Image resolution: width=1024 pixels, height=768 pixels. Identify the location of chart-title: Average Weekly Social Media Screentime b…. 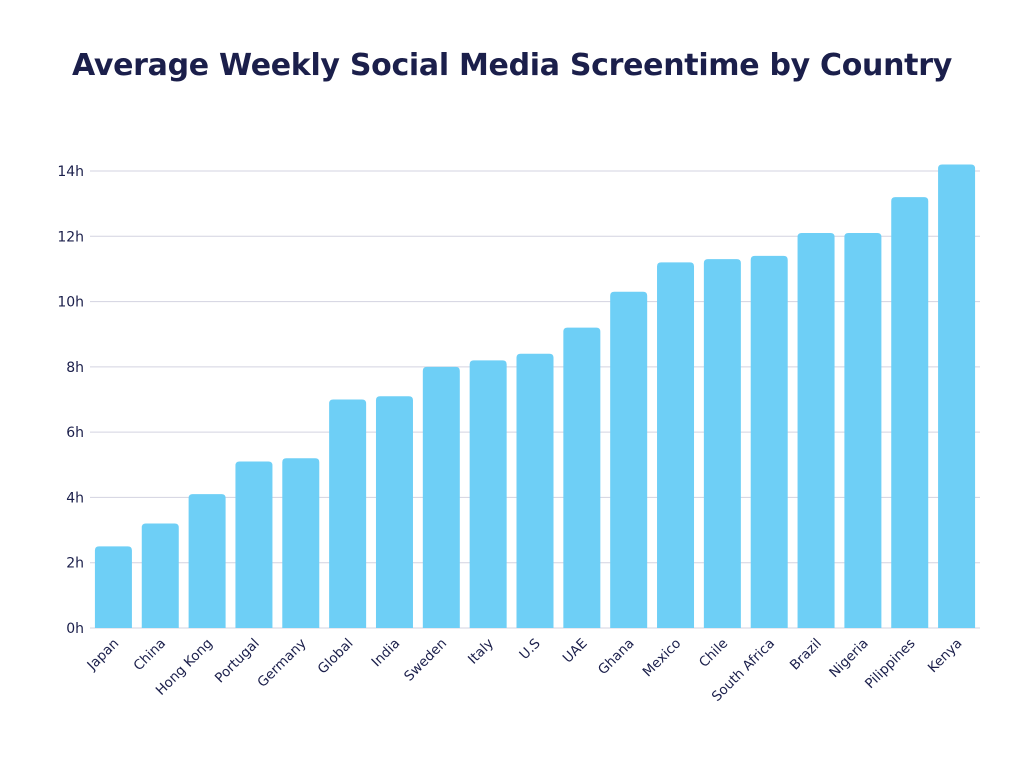
(512, 65).